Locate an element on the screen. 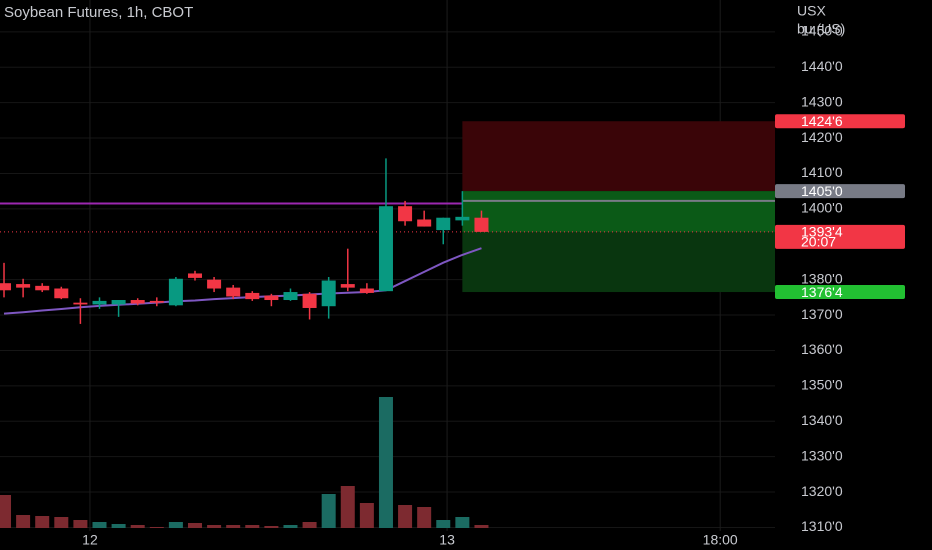  currency: USX is located at coordinates (811, 11).